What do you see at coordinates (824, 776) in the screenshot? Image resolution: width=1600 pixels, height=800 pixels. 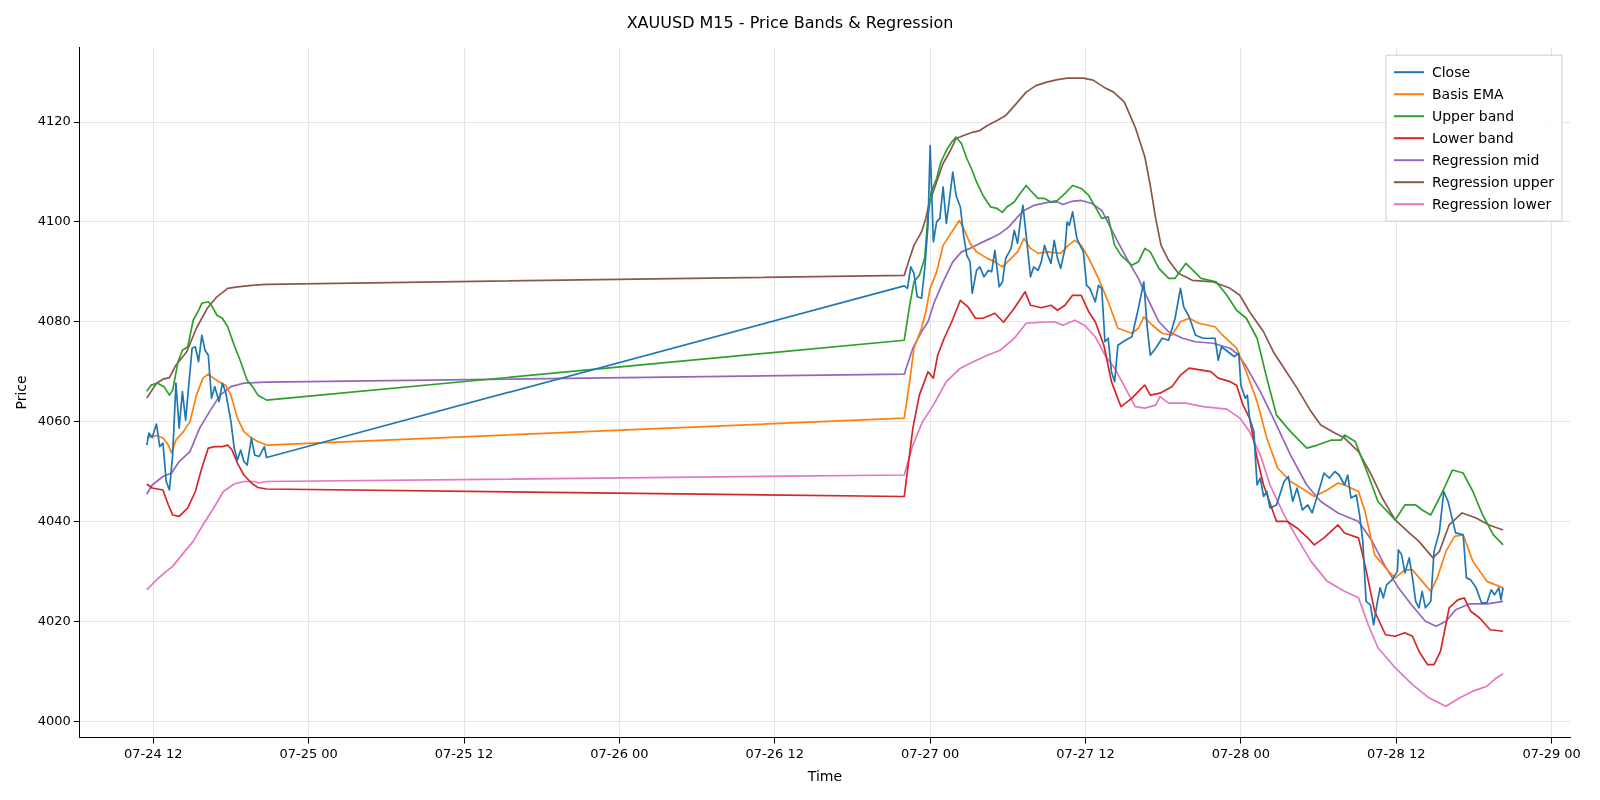 I see `x-axis-title: Time` at bounding box center [824, 776].